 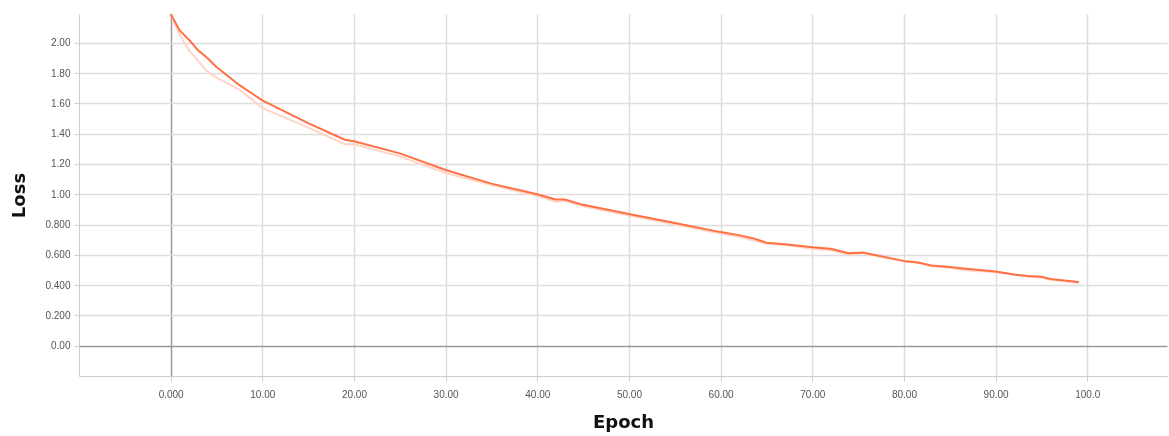 What do you see at coordinates (61, 346) in the screenshot?
I see `y-tick-label: 0.00` at bounding box center [61, 346].